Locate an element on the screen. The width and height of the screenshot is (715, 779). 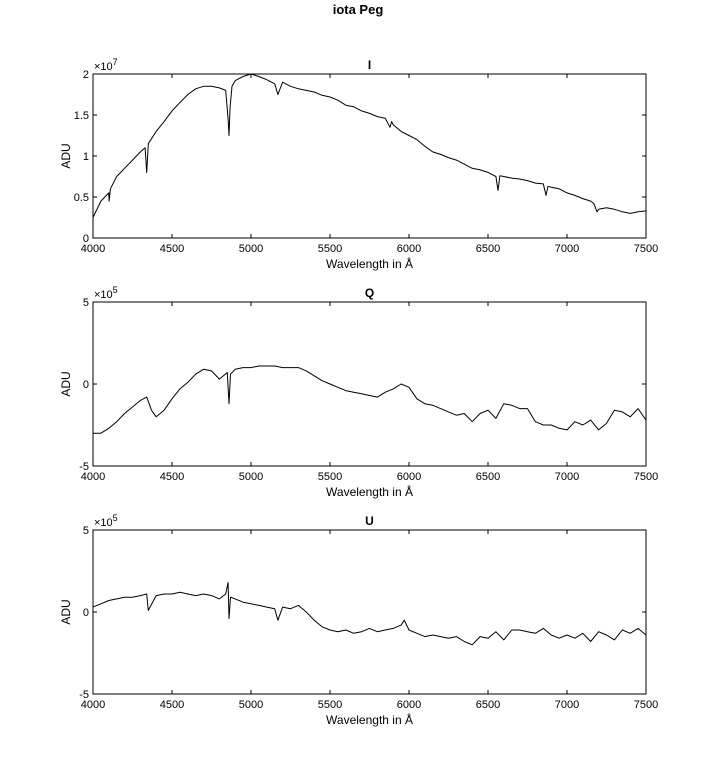
panel-title: Q is located at coordinates (369, 293).